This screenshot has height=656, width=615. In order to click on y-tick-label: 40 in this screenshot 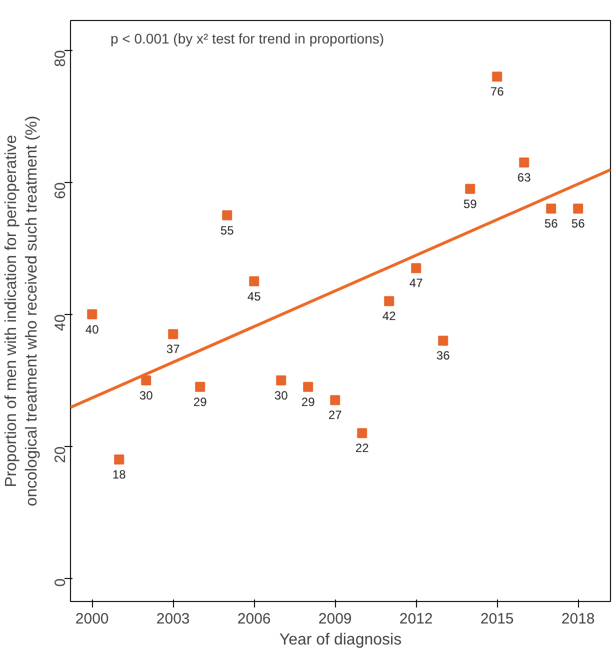, I will do `click(60, 322)`.